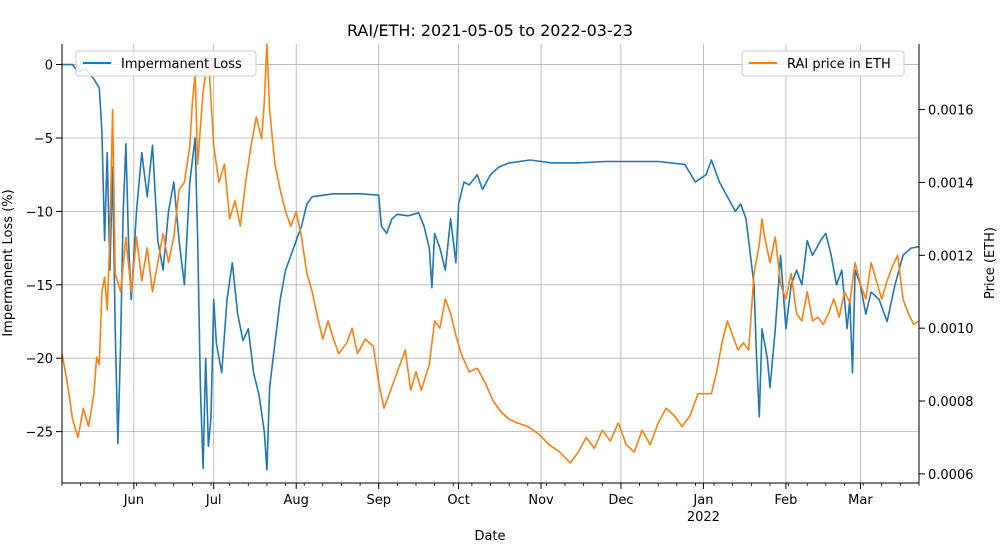 Image resolution: width=1000 pixels, height=555 pixels. Describe the element at coordinates (133, 500) in the screenshot. I see `x-tick-label: Jun` at that location.